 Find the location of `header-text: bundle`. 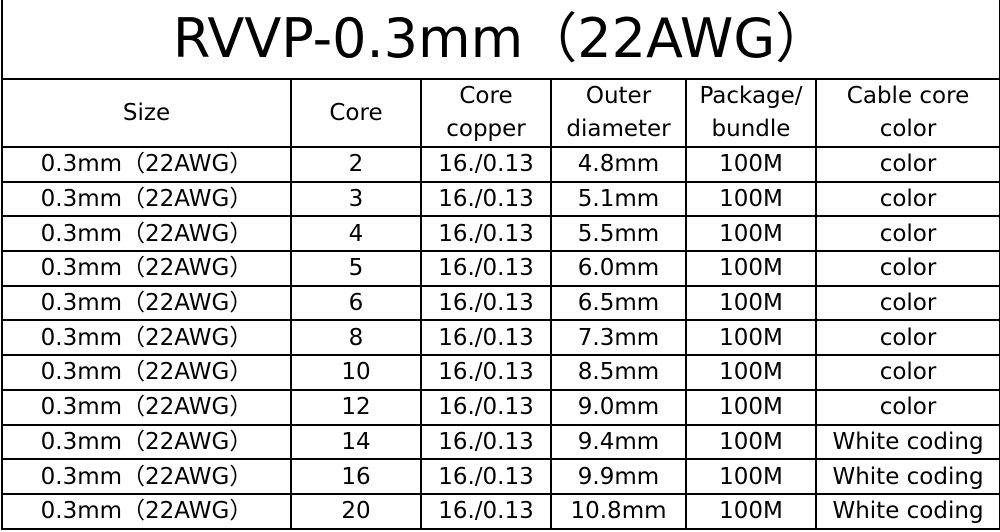

header-text: bundle is located at coordinates (751, 129).